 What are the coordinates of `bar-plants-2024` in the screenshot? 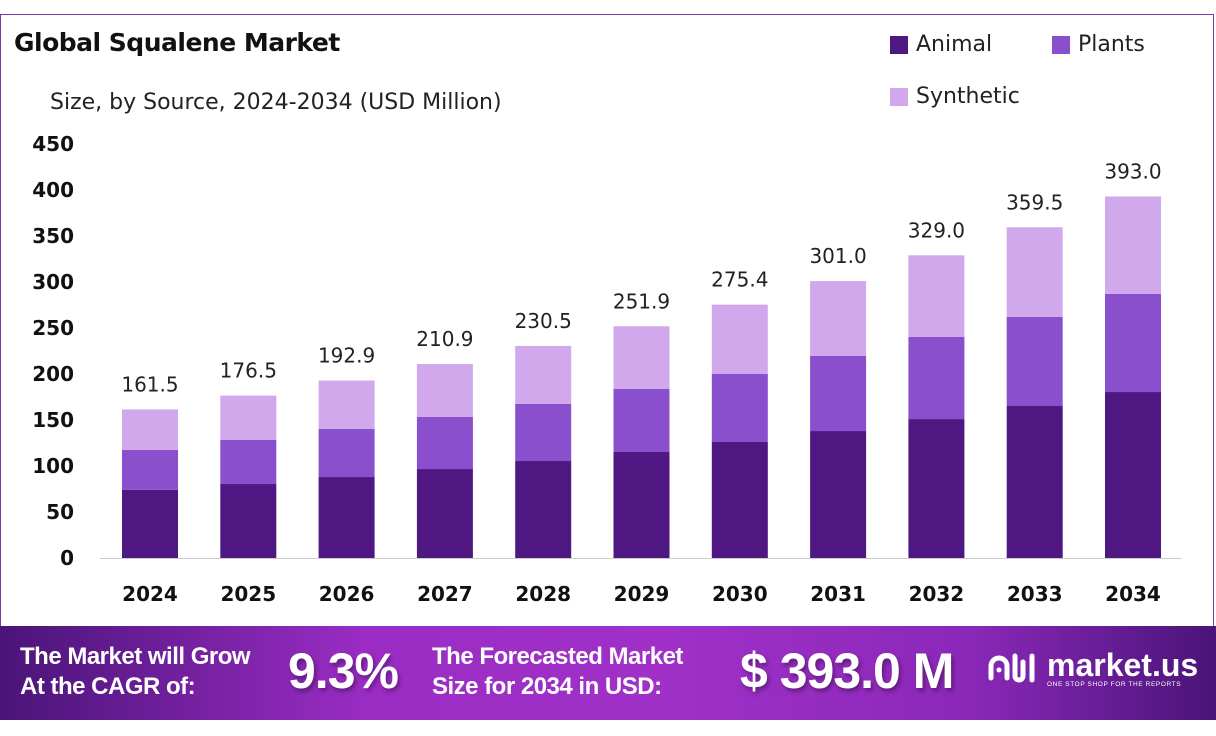 It's located at (150, 469).